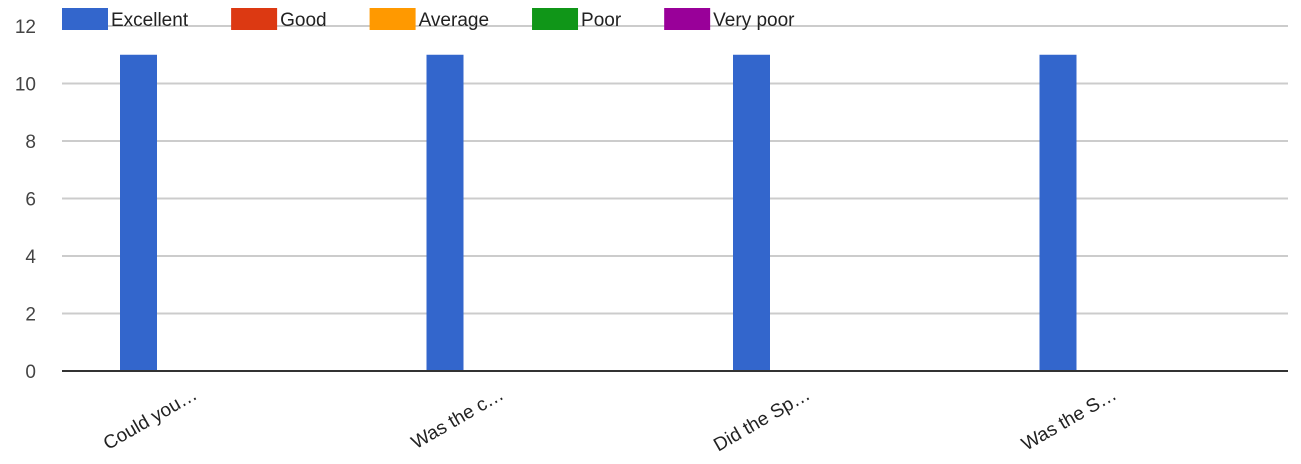 Image resolution: width=1301 pixels, height=464 pixels. What do you see at coordinates (30, 142) in the screenshot?
I see `y-tick-label: 8` at bounding box center [30, 142].